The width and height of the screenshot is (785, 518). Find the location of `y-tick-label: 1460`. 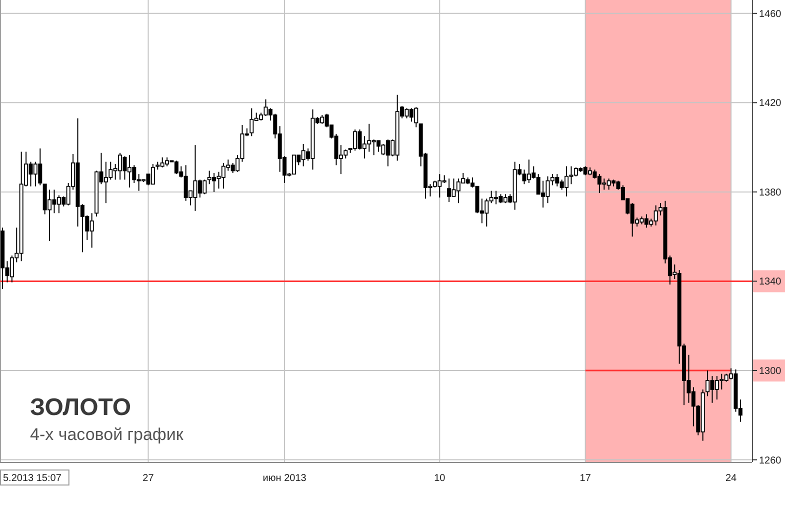

y-tick-label: 1460 is located at coordinates (770, 14).